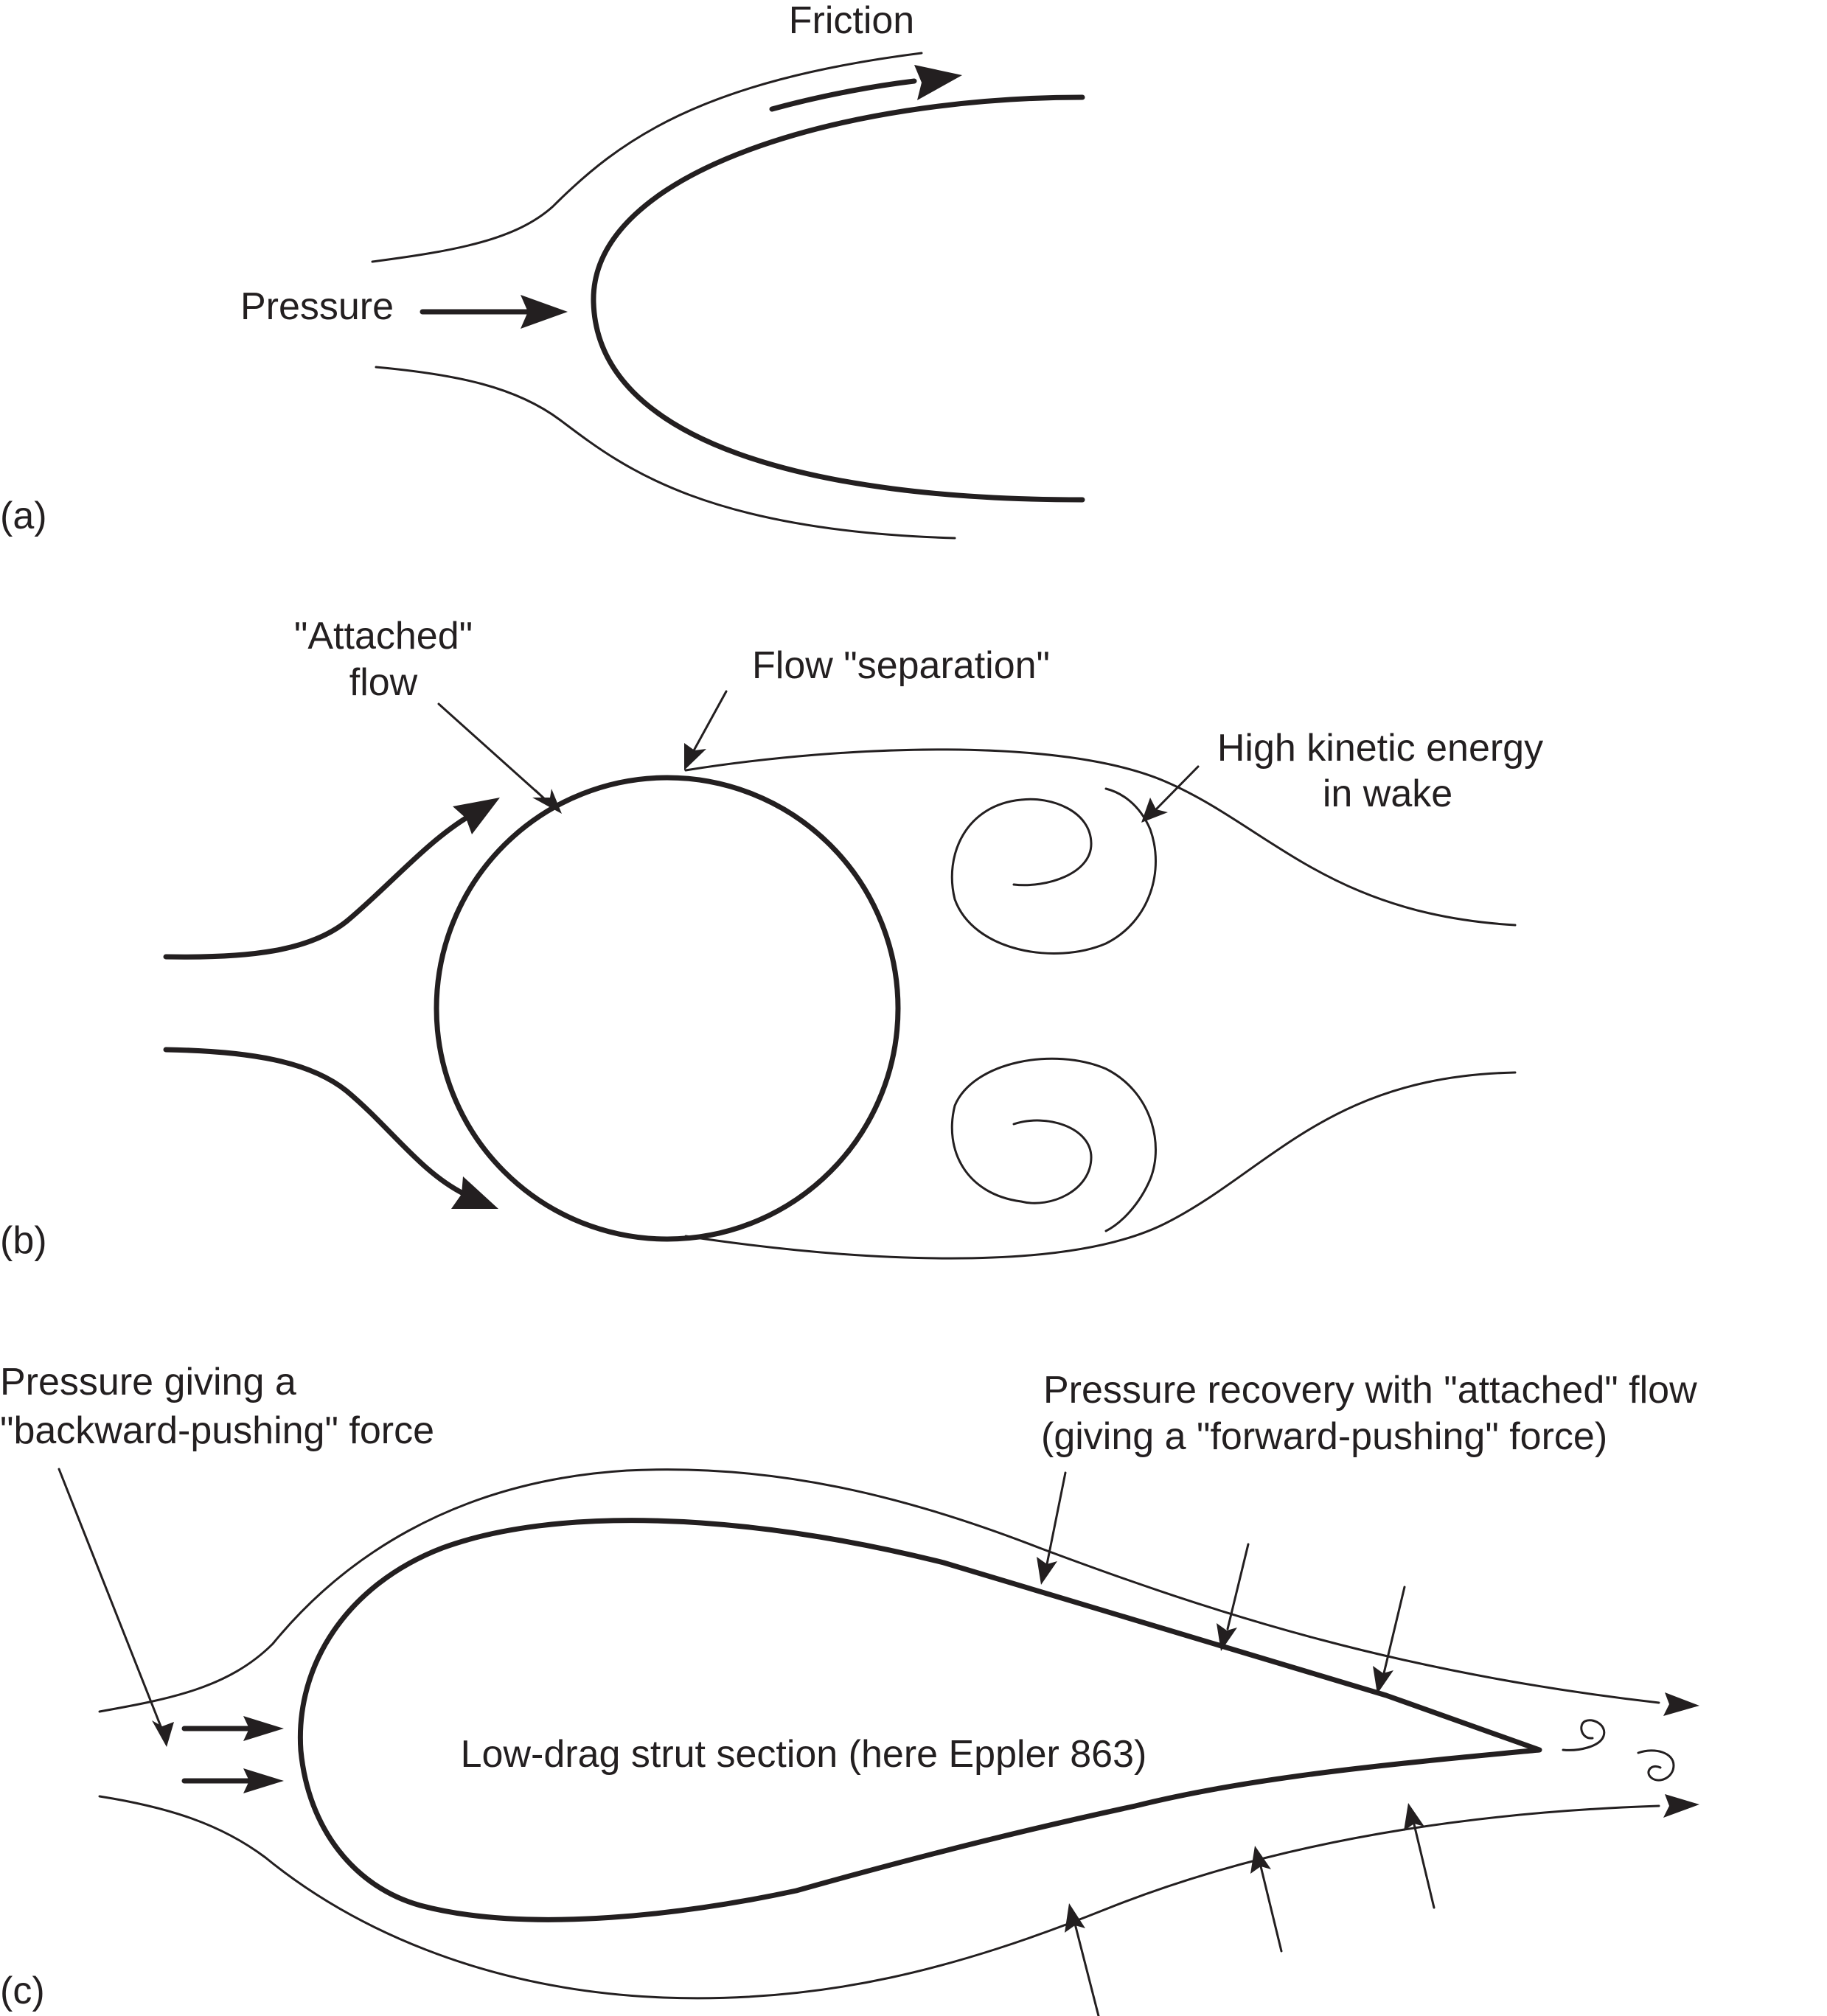 The image size is (1827, 2016). Describe the element at coordinates (263, 1780) in the screenshot. I see `backward-force-arrow-lower-head` at that location.